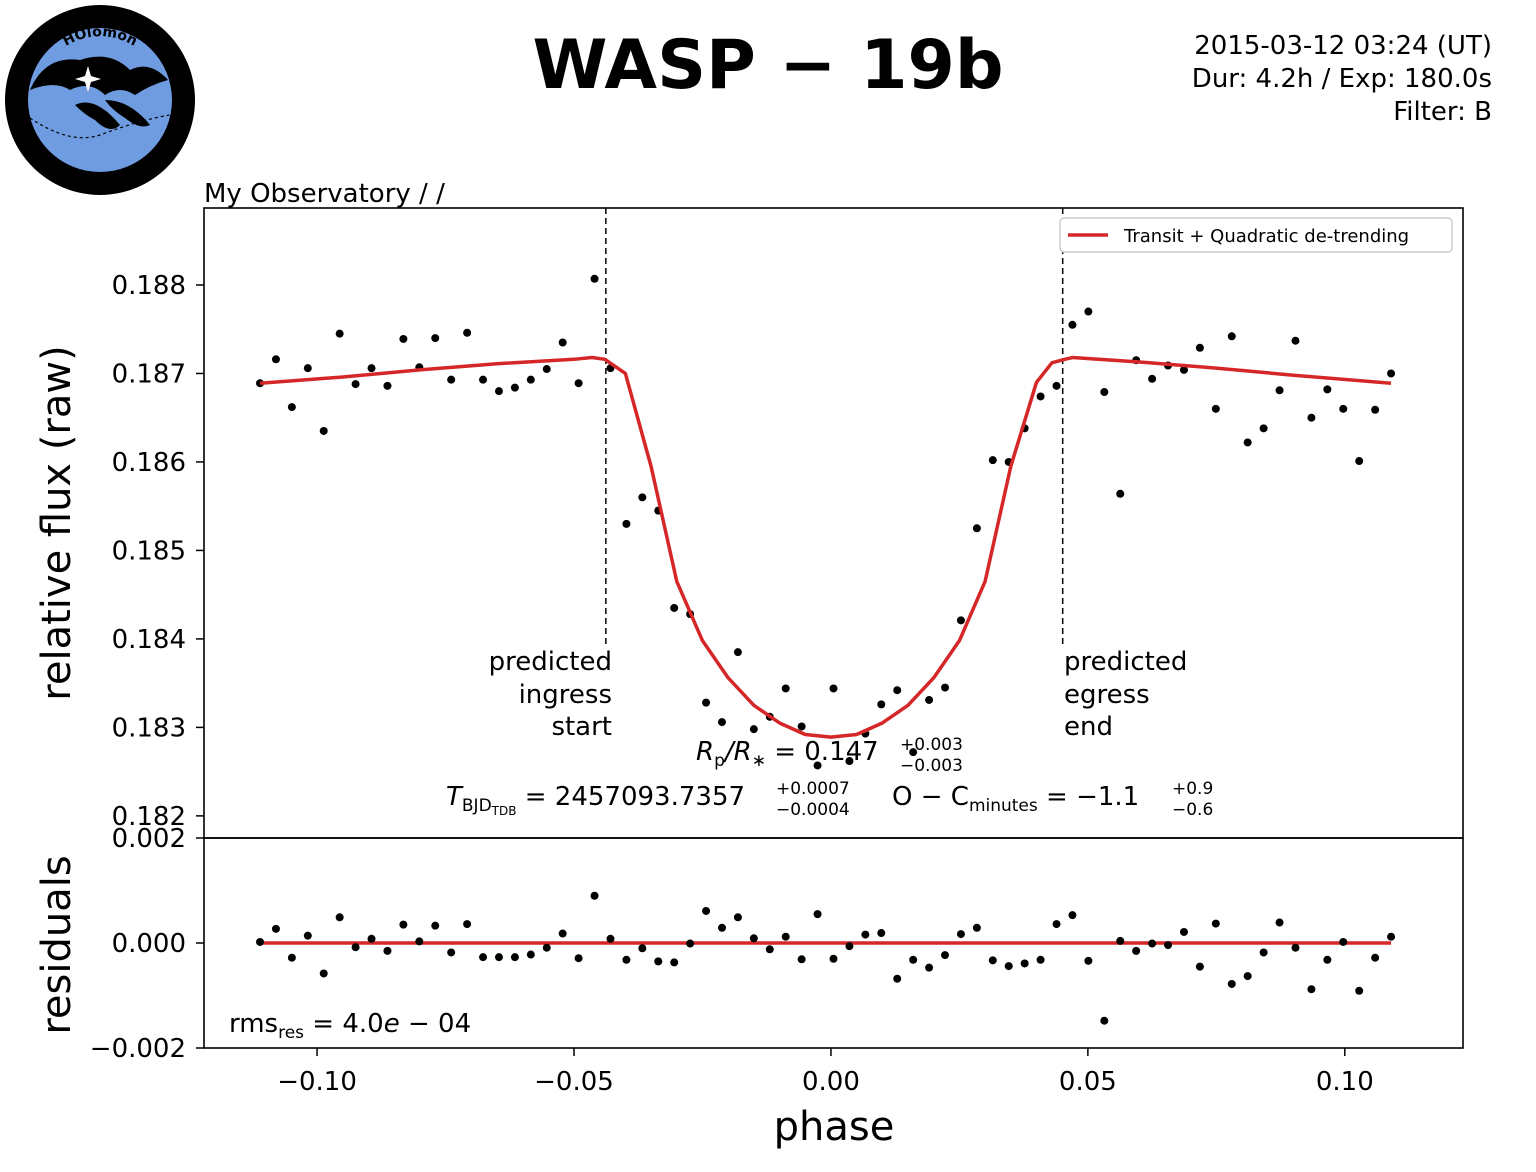  Describe the element at coordinates (787, 754) in the screenshot. I see `rp-ratio-text: Rp/R∗ = 0.147` at that location.